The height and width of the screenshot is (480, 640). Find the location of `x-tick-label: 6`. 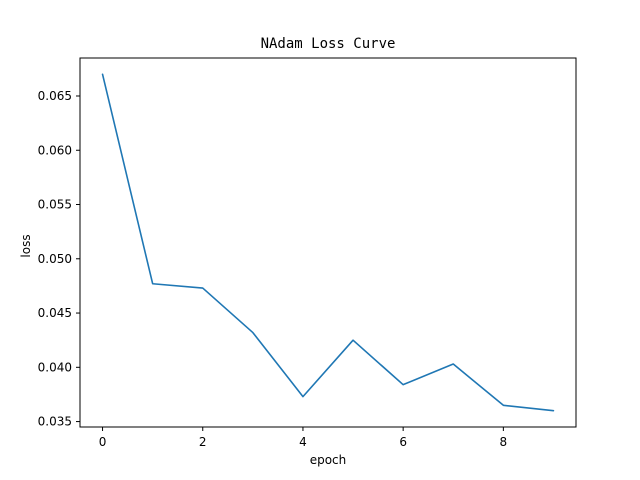

x-tick-label: 6 is located at coordinates (403, 442).